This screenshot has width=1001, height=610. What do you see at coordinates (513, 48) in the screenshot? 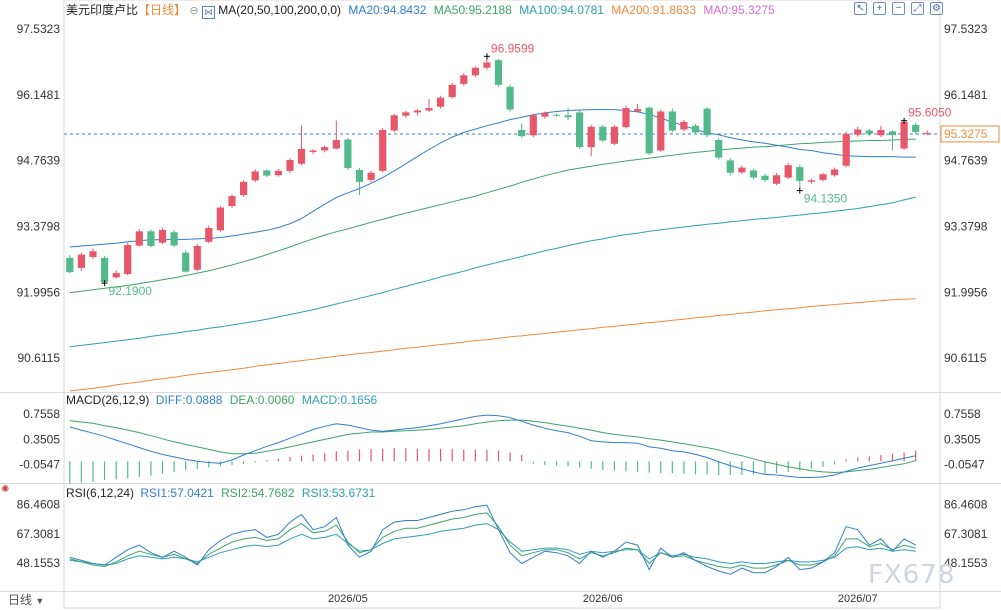
I see `high-label: 96.9599` at bounding box center [513, 48].